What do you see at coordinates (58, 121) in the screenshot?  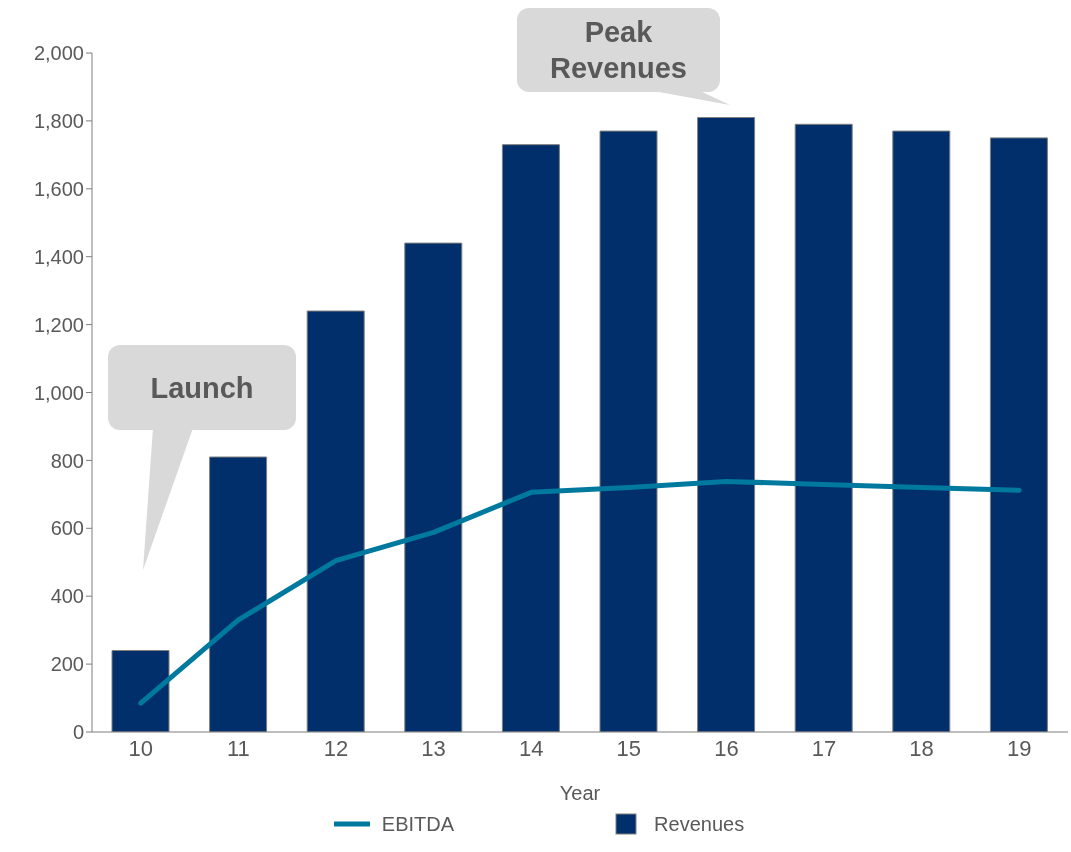 I see `y-tick-label: 1,800` at bounding box center [58, 121].